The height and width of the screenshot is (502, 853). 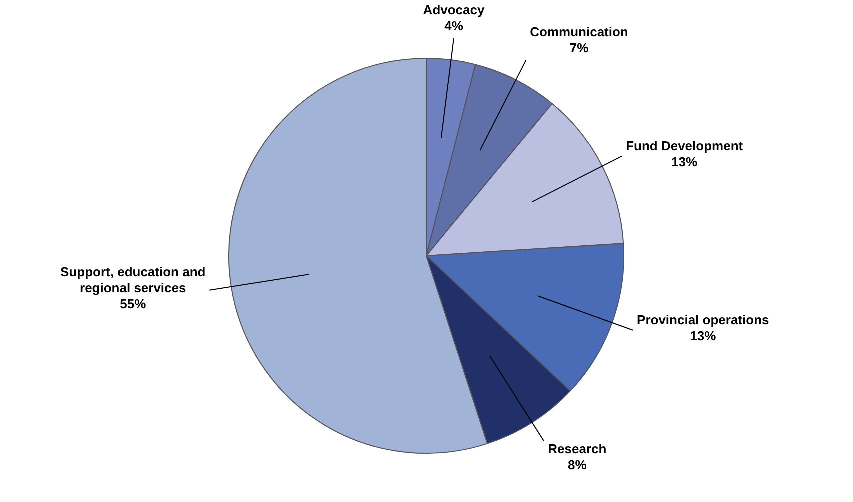 I want to click on data-label: 7%, so click(x=580, y=48).